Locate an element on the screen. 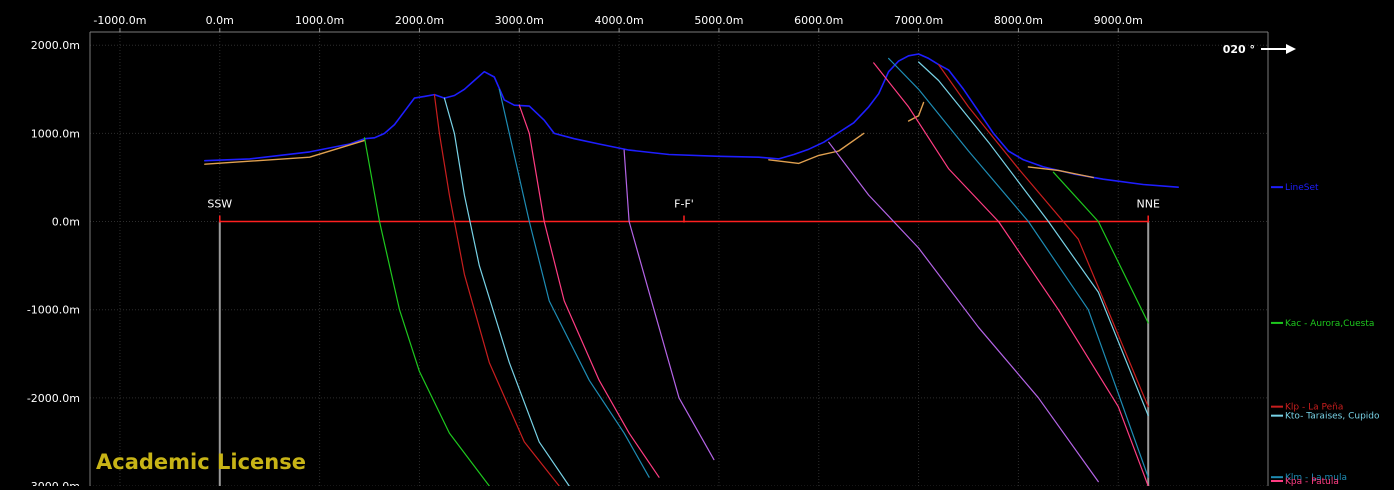 This screenshot has height=490, width=1394. legend-entry: Klp - La Peña is located at coordinates (1314, 408).